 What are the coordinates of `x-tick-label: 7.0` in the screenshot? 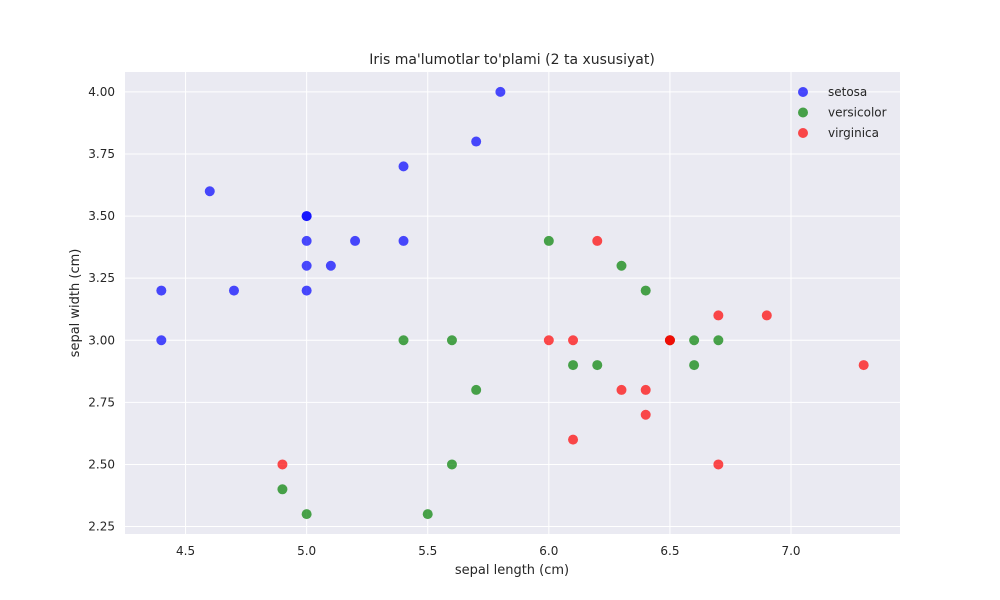 It's located at (790, 551).